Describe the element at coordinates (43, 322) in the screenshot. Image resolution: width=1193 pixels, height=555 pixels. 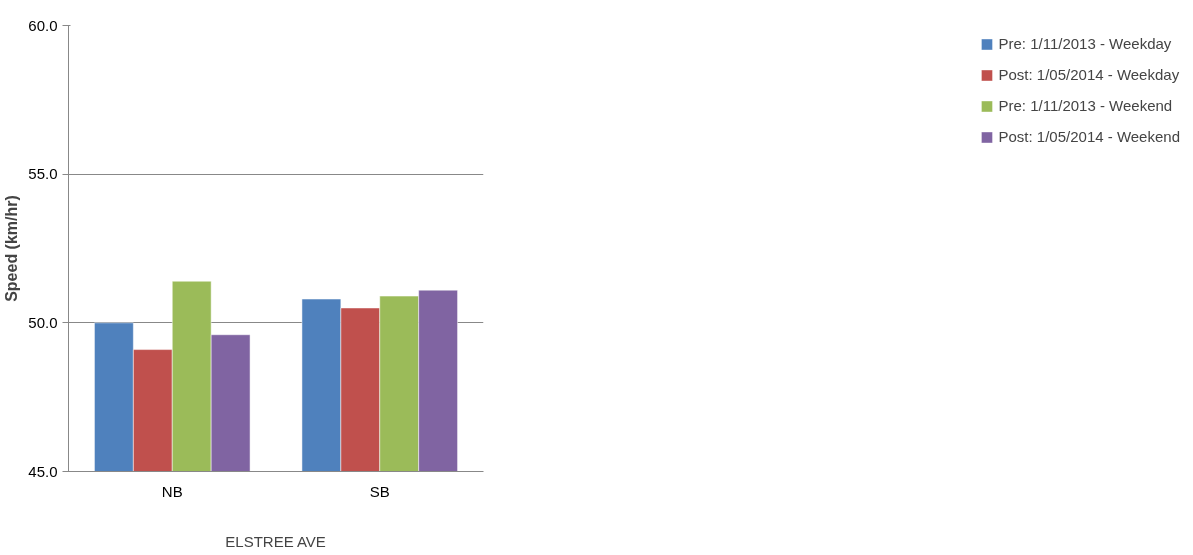
I see `y-tick-label: 50.0` at that location.